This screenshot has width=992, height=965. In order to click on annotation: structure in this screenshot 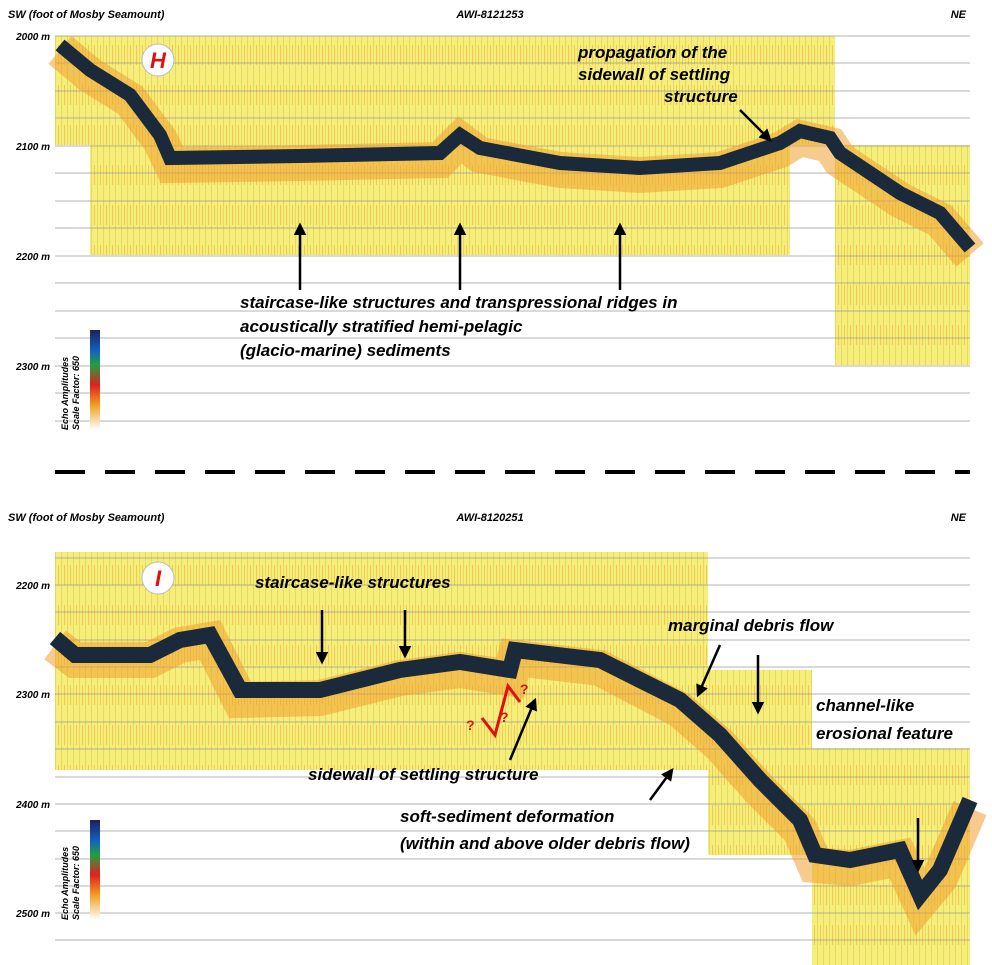, I will do `click(701, 96)`.